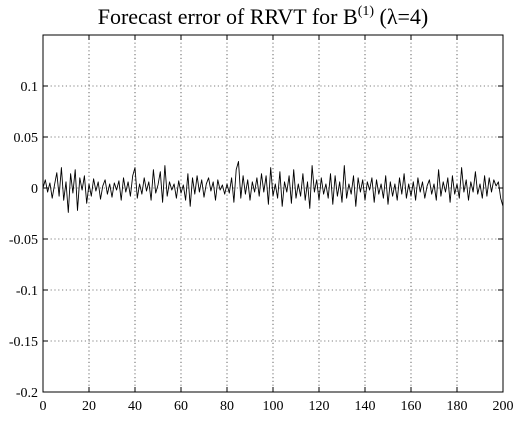 Image resolution: width=526 pixels, height=444 pixels. What do you see at coordinates (319, 406) in the screenshot?
I see `x-tick-label: 120` at bounding box center [319, 406].